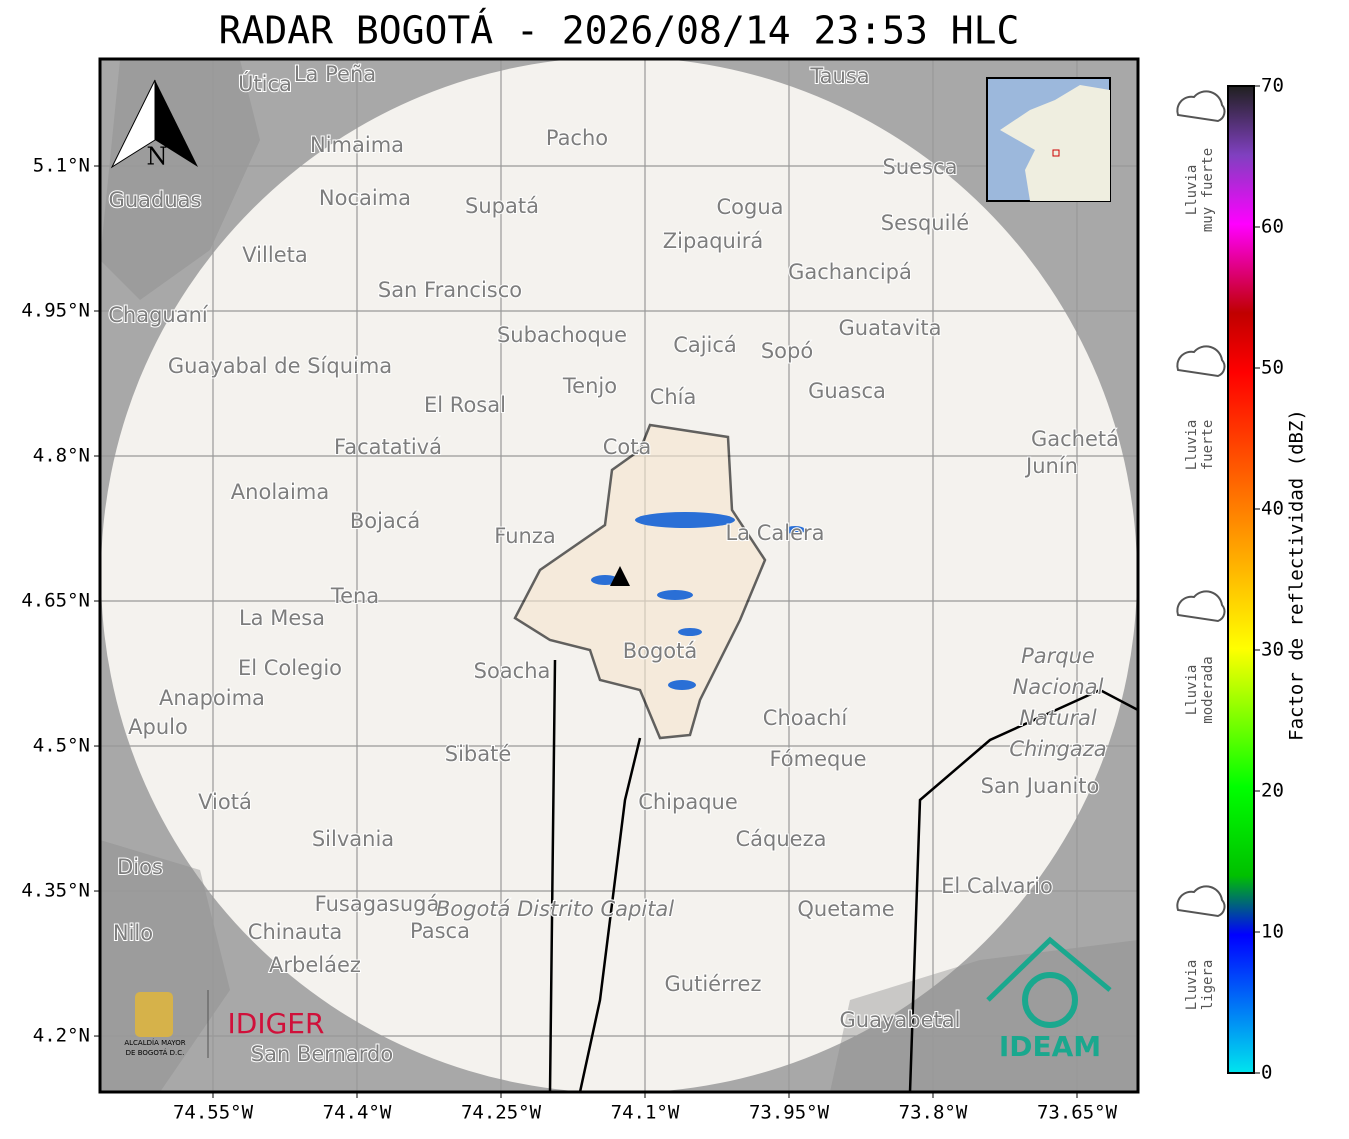 The height and width of the screenshot is (1139, 1349). What do you see at coordinates (1241, 579) in the screenshot?
I see `colorbar` at bounding box center [1241, 579].